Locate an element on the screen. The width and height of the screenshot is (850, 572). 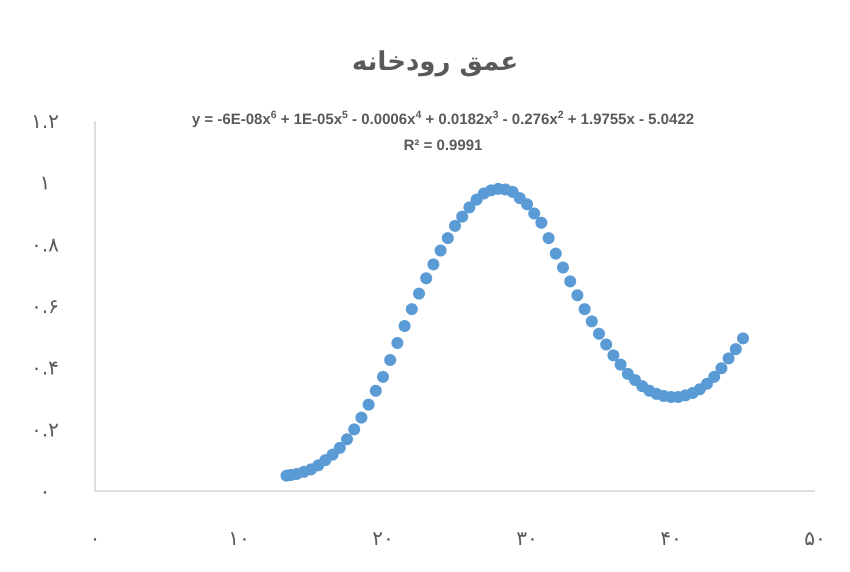
y-tick-label: ۰.۴ is located at coordinates (45, 368).